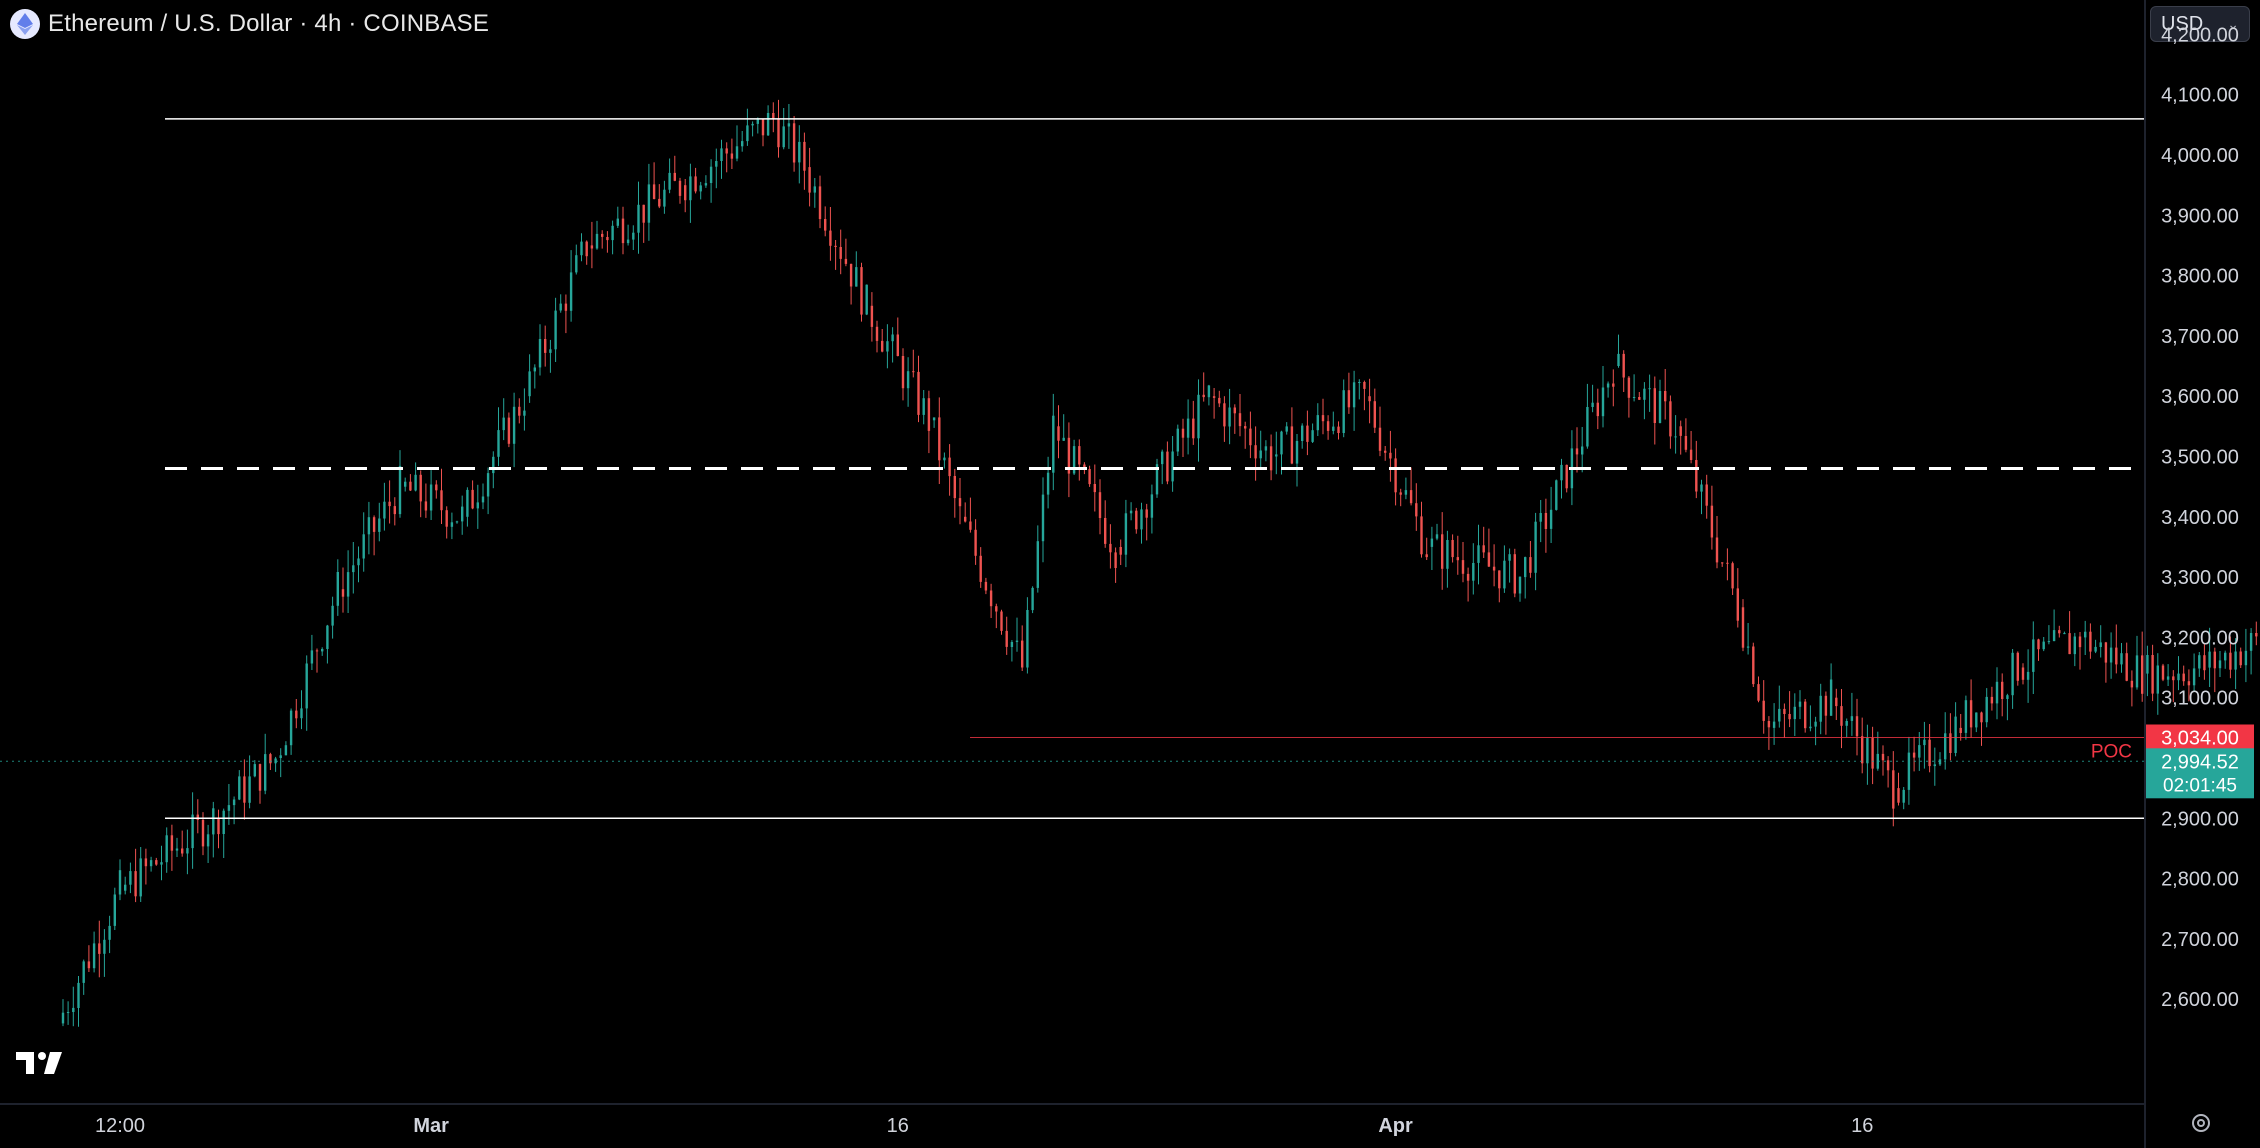  I want to click on poc-price-text: 3,034.00, so click(2200, 738).